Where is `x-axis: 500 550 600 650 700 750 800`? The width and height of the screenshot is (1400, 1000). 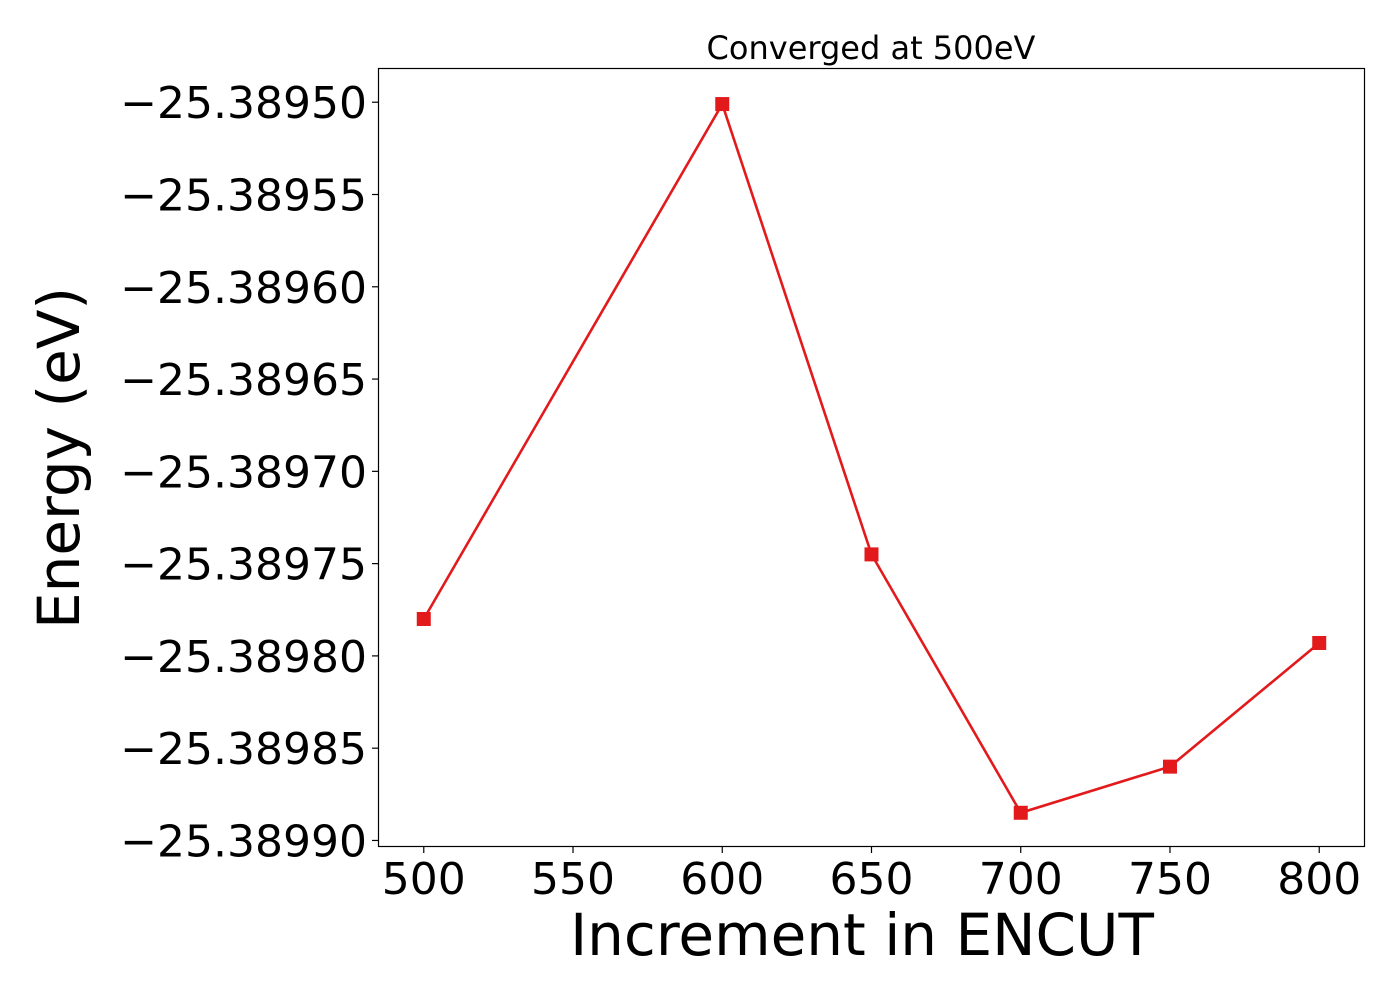 x-axis: 500 550 600 650 700 750 800 is located at coordinates (871, 875).